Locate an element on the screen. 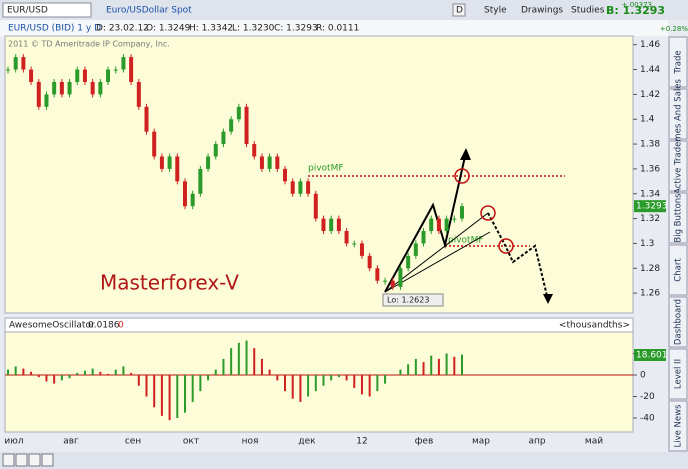 Image resolution: width=688 pixels, height=469 pixels. y-tick-label: 1.34 is located at coordinates (650, 194).